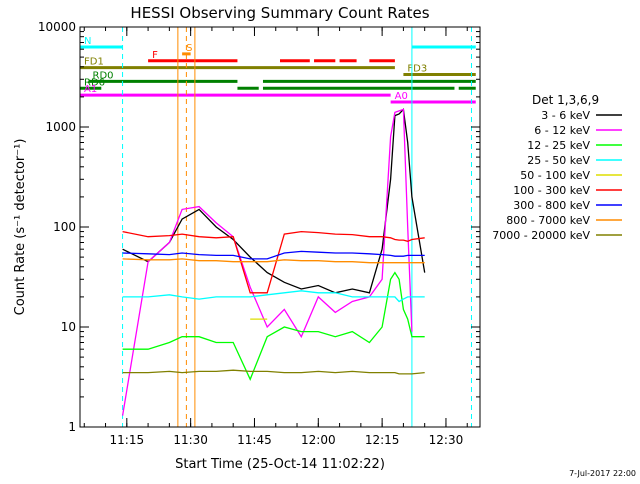  What do you see at coordinates (558, 145) in the screenshot?
I see `legend-label-12-25-kev: 12 - 25 keV` at bounding box center [558, 145].